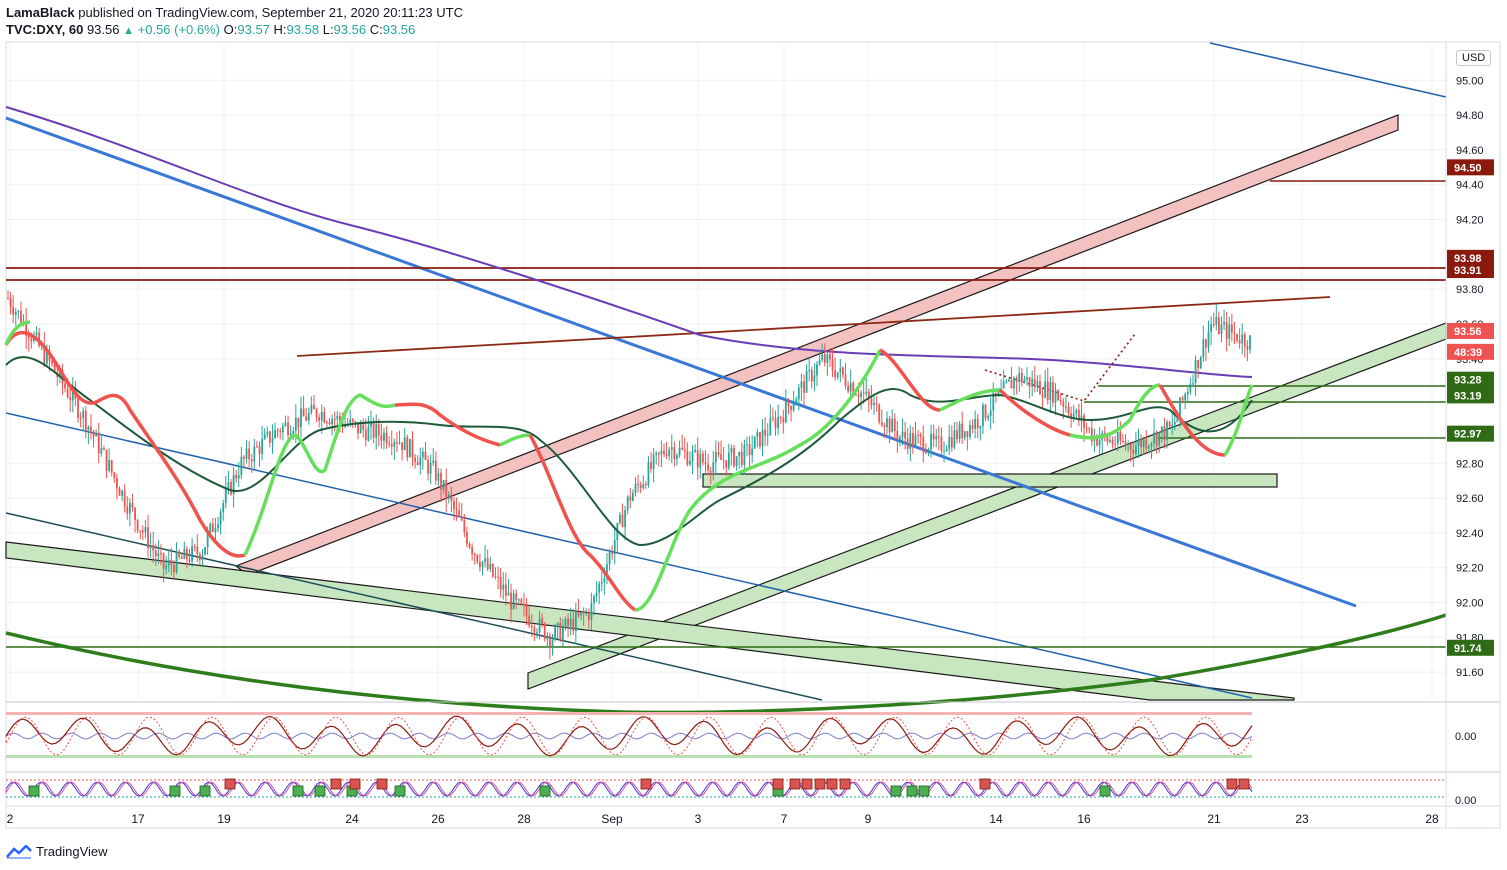 The image size is (1507, 870). What do you see at coordinates (1470, 270) in the screenshot?
I see `price-label-box` at bounding box center [1470, 270].